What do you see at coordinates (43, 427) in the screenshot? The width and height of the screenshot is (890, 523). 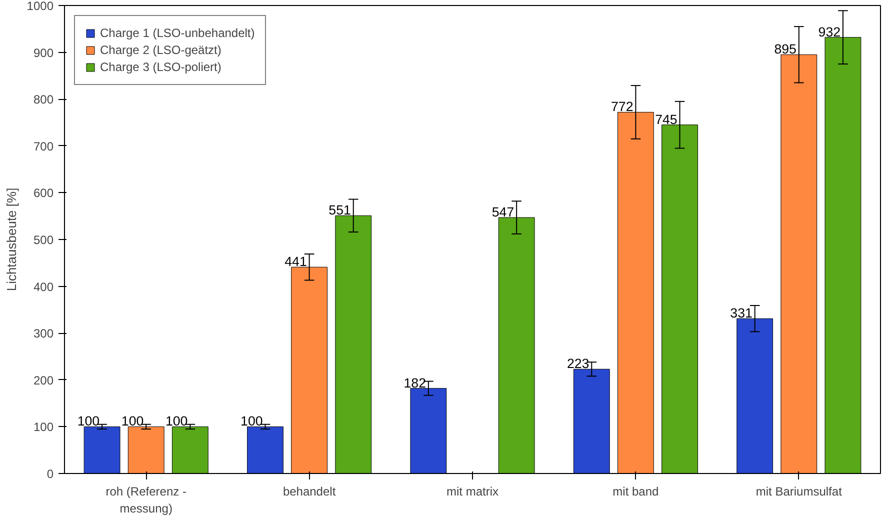 I see `y-tick-label: 100` at bounding box center [43, 427].